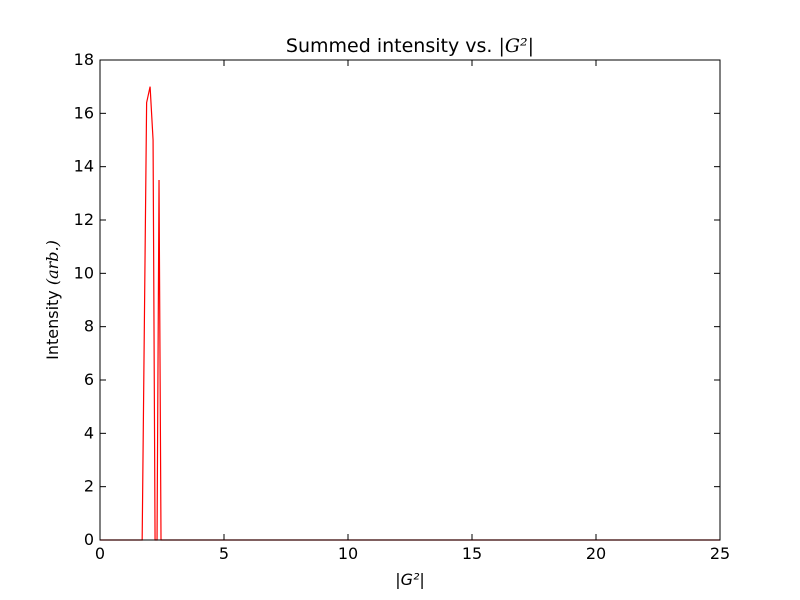 This screenshot has width=800, height=600. I want to click on x-tick-label: 10, so click(348, 553).